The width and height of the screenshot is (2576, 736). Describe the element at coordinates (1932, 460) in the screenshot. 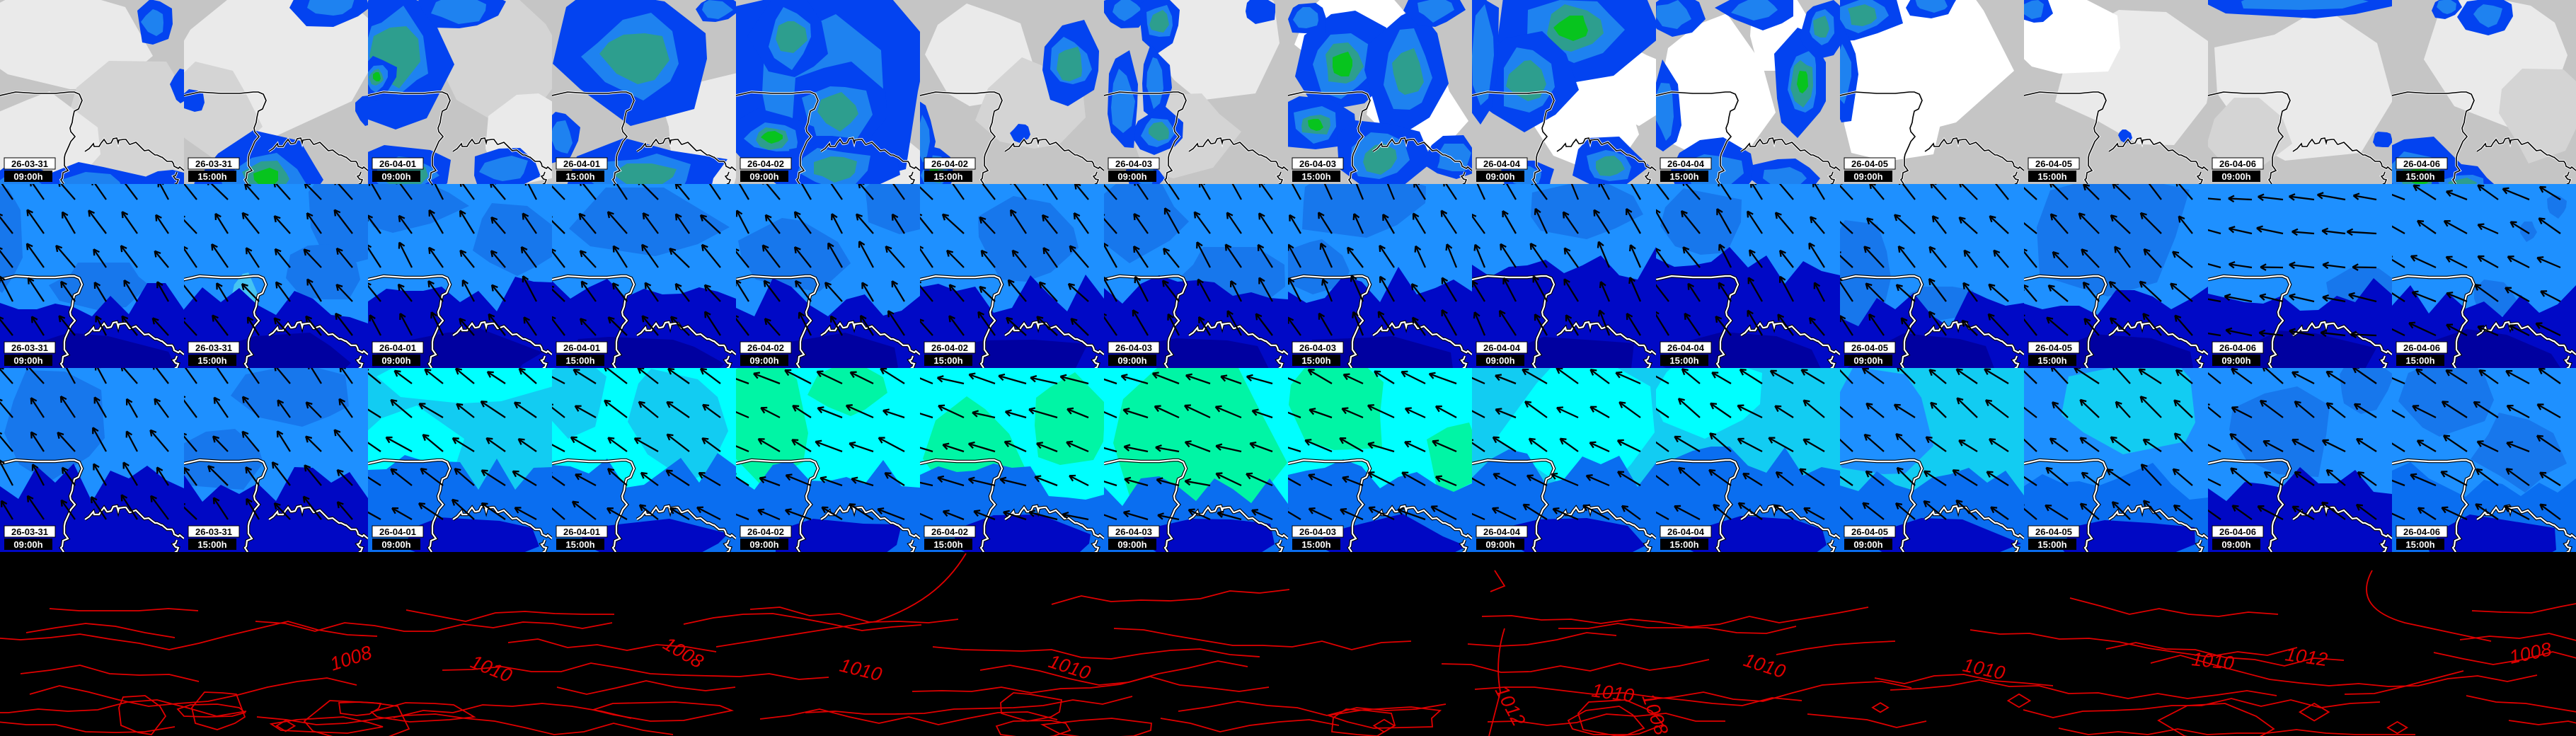

I see `tile-waveperiod-10: 26-04-05 09:00h` at that location.